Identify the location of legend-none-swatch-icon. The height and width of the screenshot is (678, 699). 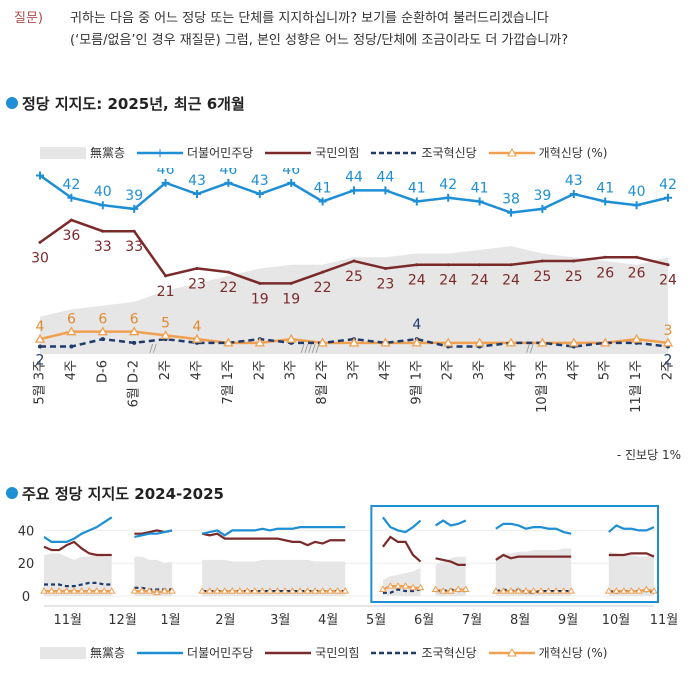
(63, 152).